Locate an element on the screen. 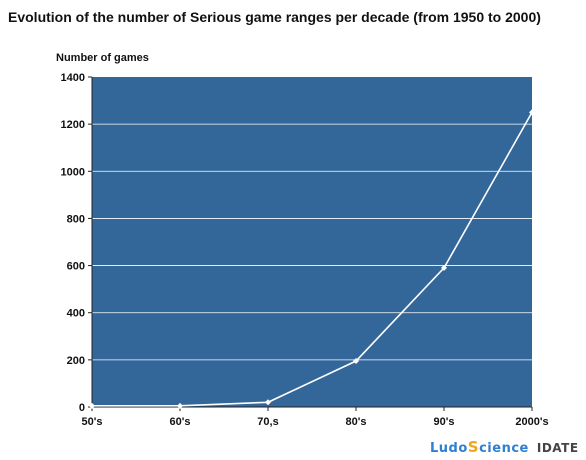 The height and width of the screenshot is (460, 586). y-tick-label: 400 is located at coordinates (76, 314).